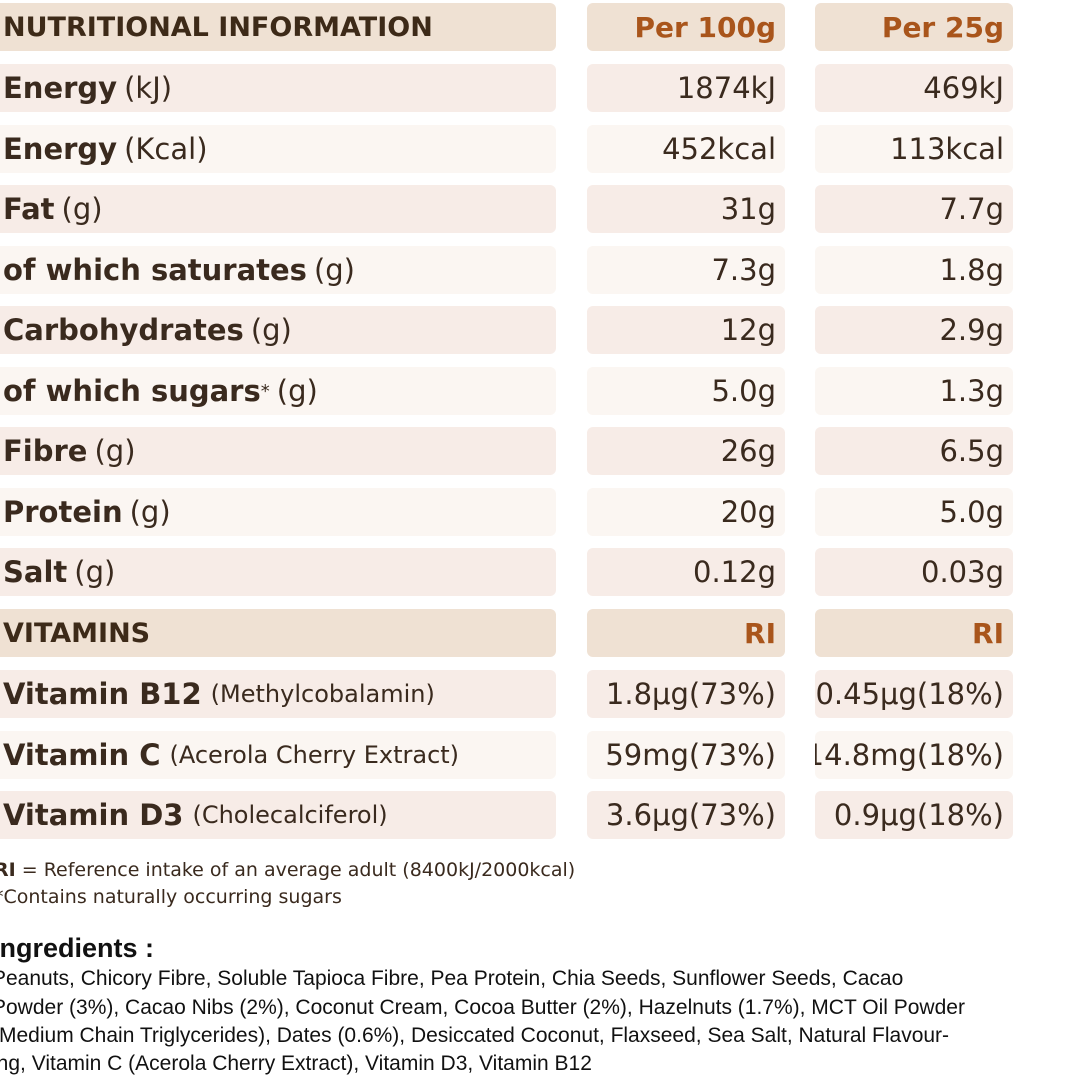 The image size is (1080, 1080). I want to click on value-per-100g: 452kcal, so click(686, 149).